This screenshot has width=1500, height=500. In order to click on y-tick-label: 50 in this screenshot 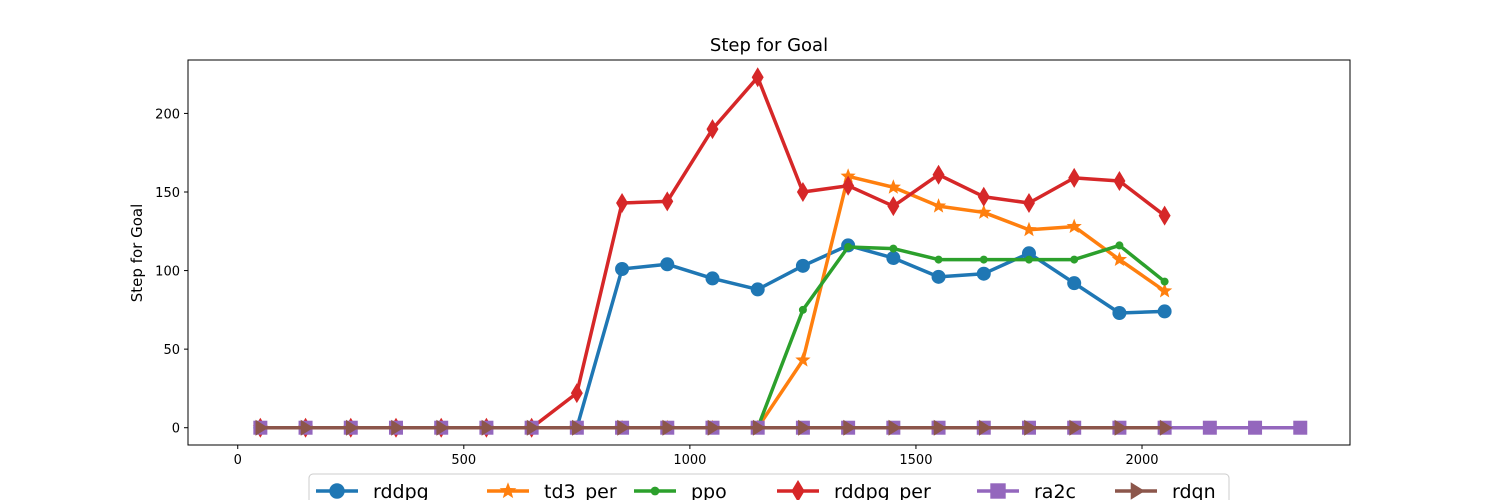, I will do `click(171, 350)`.